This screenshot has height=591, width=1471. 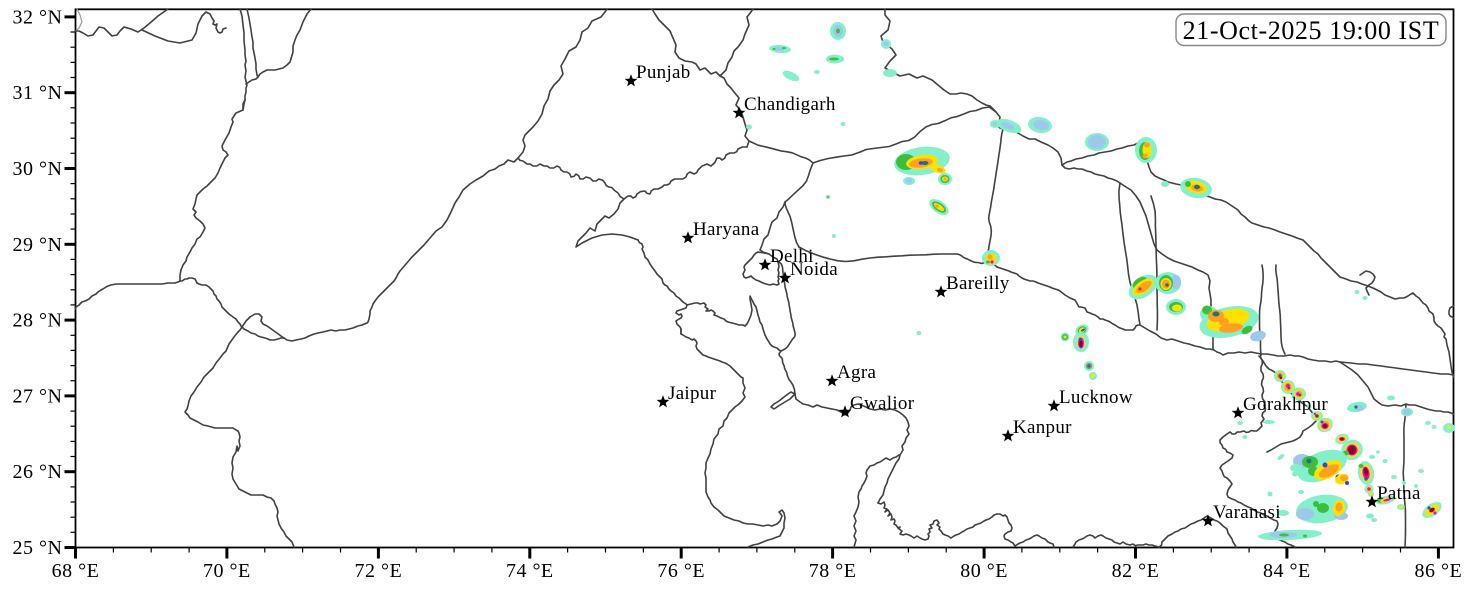 What do you see at coordinates (38, 396) in the screenshot?
I see `svg-text: 27 °N` at bounding box center [38, 396].